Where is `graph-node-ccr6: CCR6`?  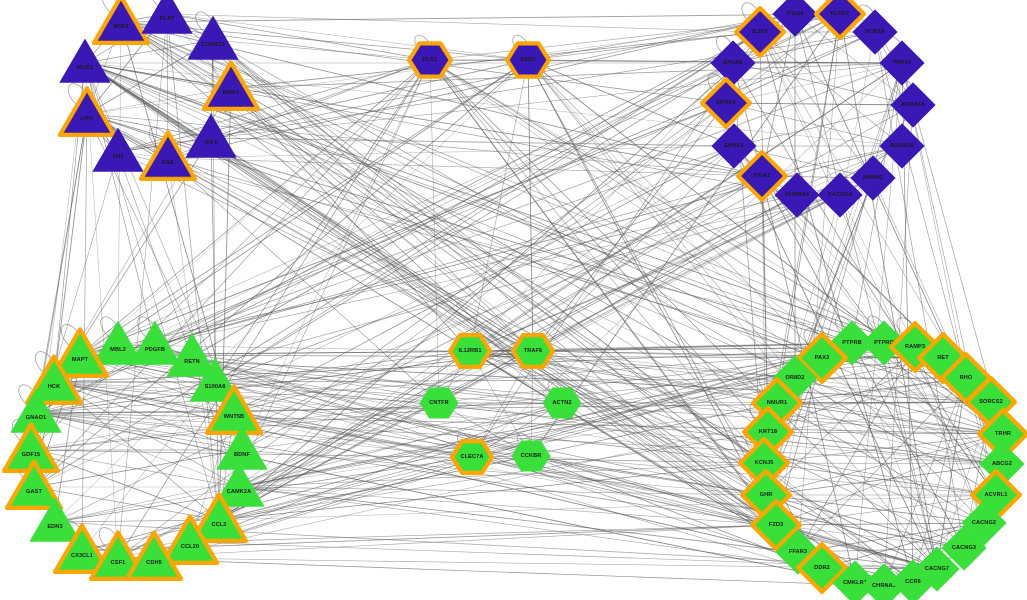
graph-node-ccr6: CCR6 is located at coordinates (913, 577).